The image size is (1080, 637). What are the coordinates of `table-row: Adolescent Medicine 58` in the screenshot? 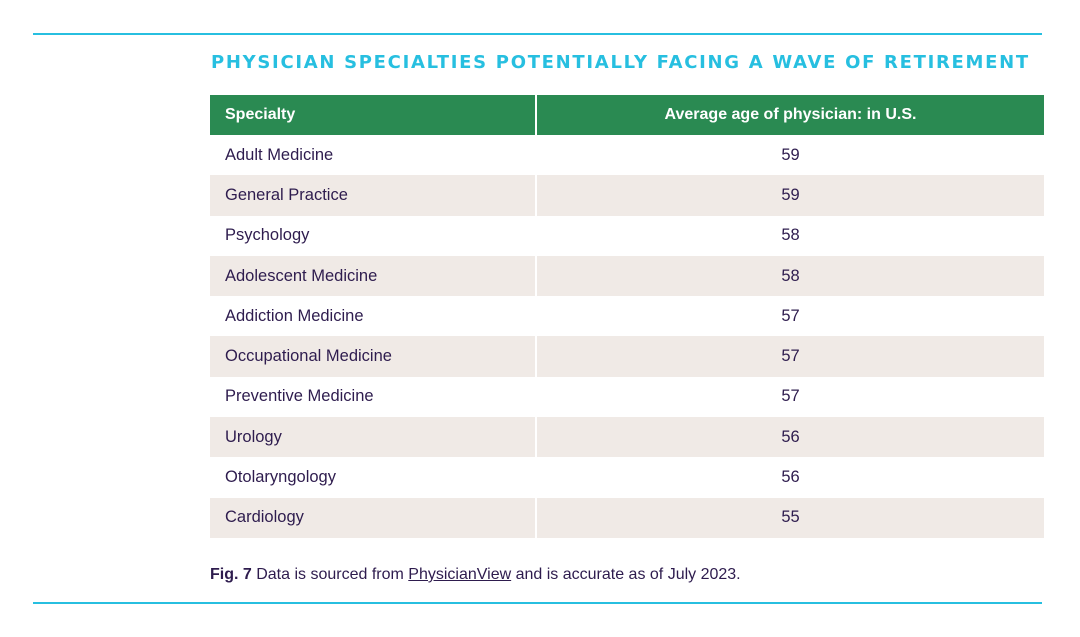 It's located at (627, 276).